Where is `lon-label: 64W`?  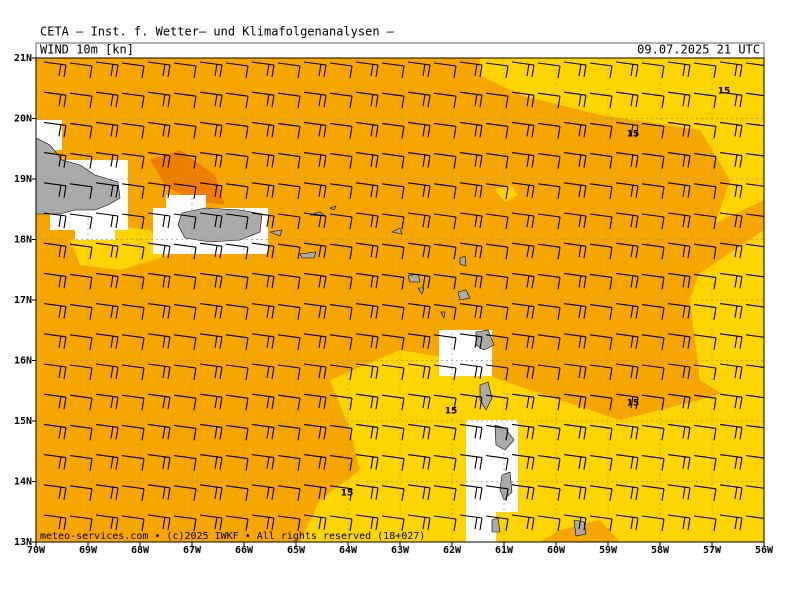
lon-label: 64W is located at coordinates (348, 550).